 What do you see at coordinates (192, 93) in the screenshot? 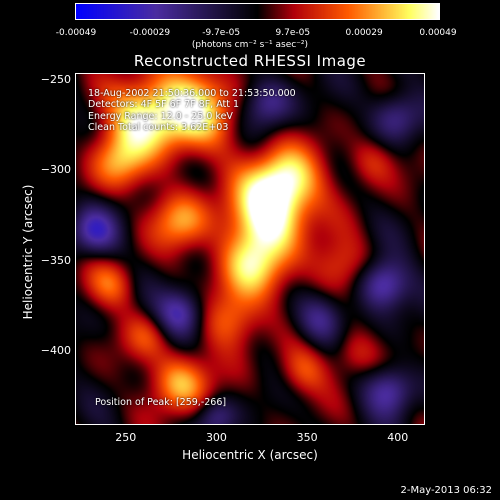
I see `annotation-time-range: 18-Aug-2002 21:50:36.000 to 21:53:50.000` at bounding box center [192, 93].